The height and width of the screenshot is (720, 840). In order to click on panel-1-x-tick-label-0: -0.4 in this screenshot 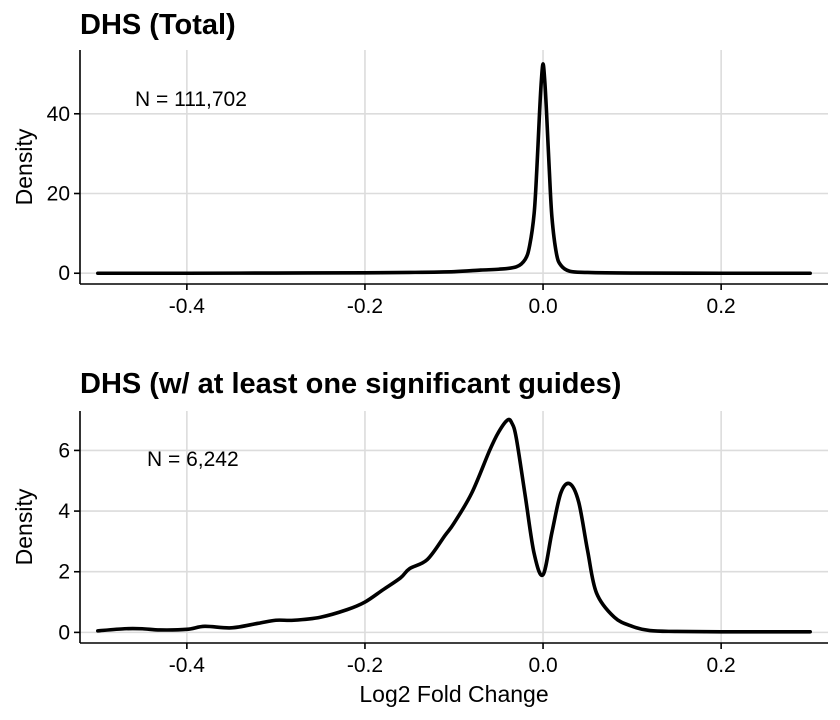, I will do `click(187, 306)`.